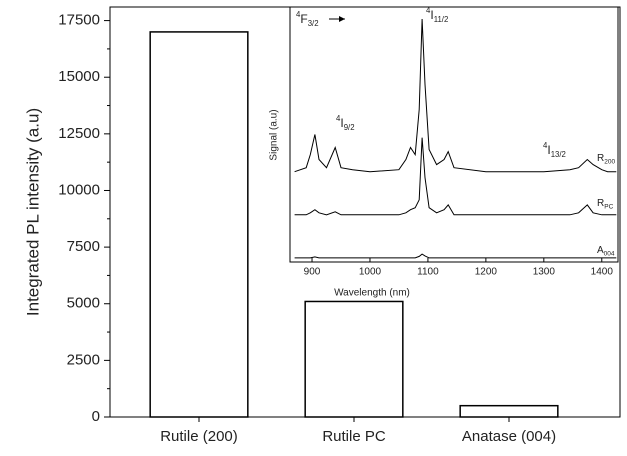 This screenshot has height=456, width=627. Describe the element at coordinates (544, 272) in the screenshot. I see `x-tick-label: 1300` at that location.